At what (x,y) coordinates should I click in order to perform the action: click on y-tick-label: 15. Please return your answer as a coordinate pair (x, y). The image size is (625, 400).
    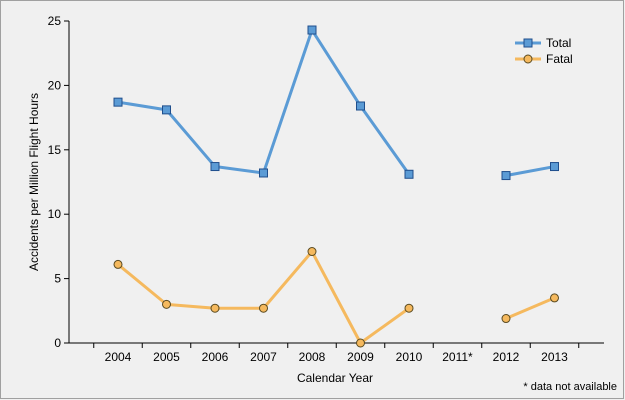
    Looking at the image, I should click on (55, 150).